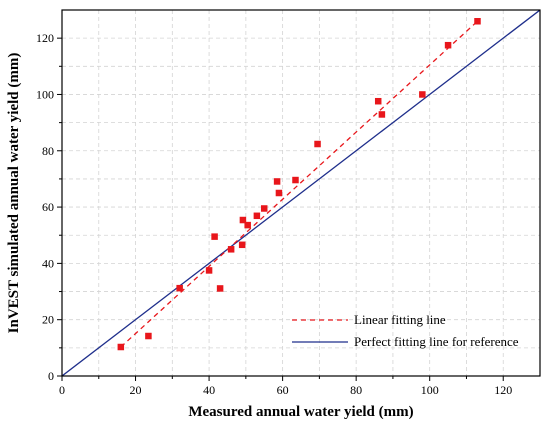 This screenshot has height=432, width=550. What do you see at coordinates (209, 390) in the screenshot?
I see `x-tick-label: 40` at bounding box center [209, 390].